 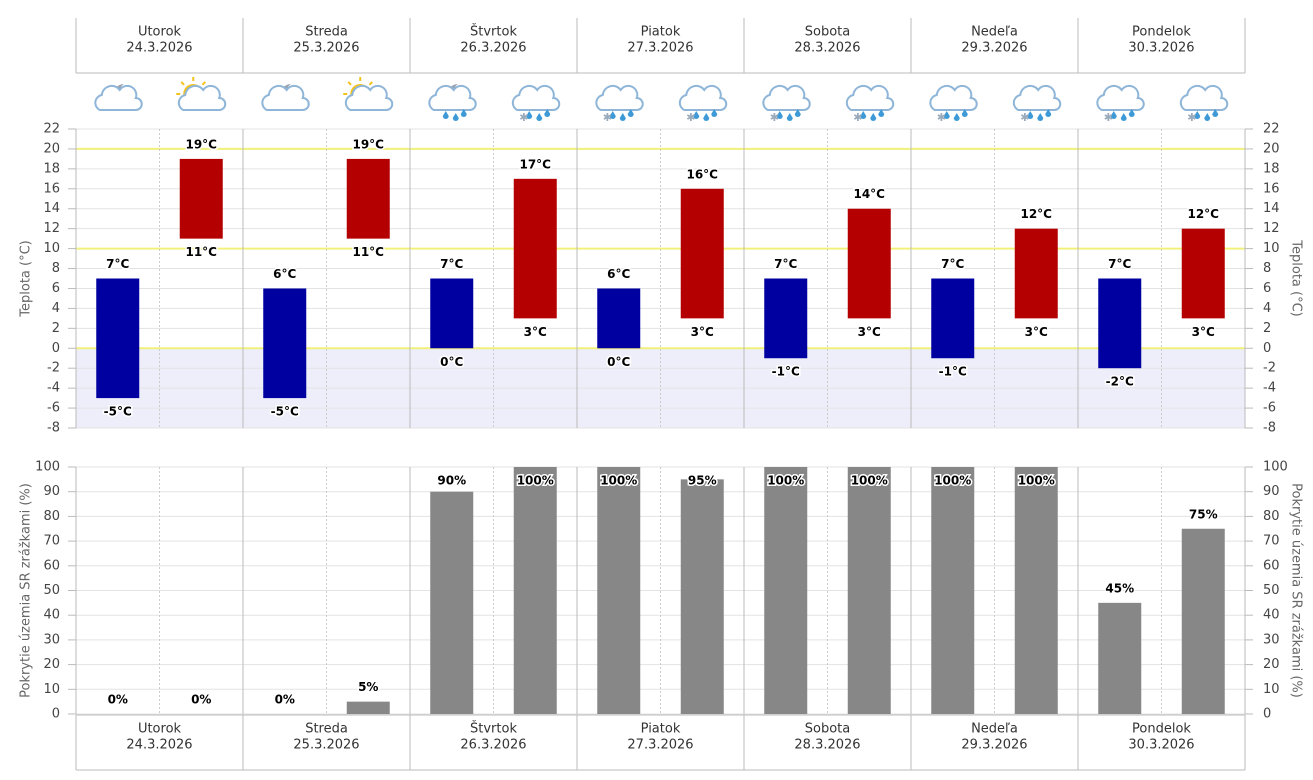 I want to click on y2-tick-label: 50, so click(x=1271, y=590).